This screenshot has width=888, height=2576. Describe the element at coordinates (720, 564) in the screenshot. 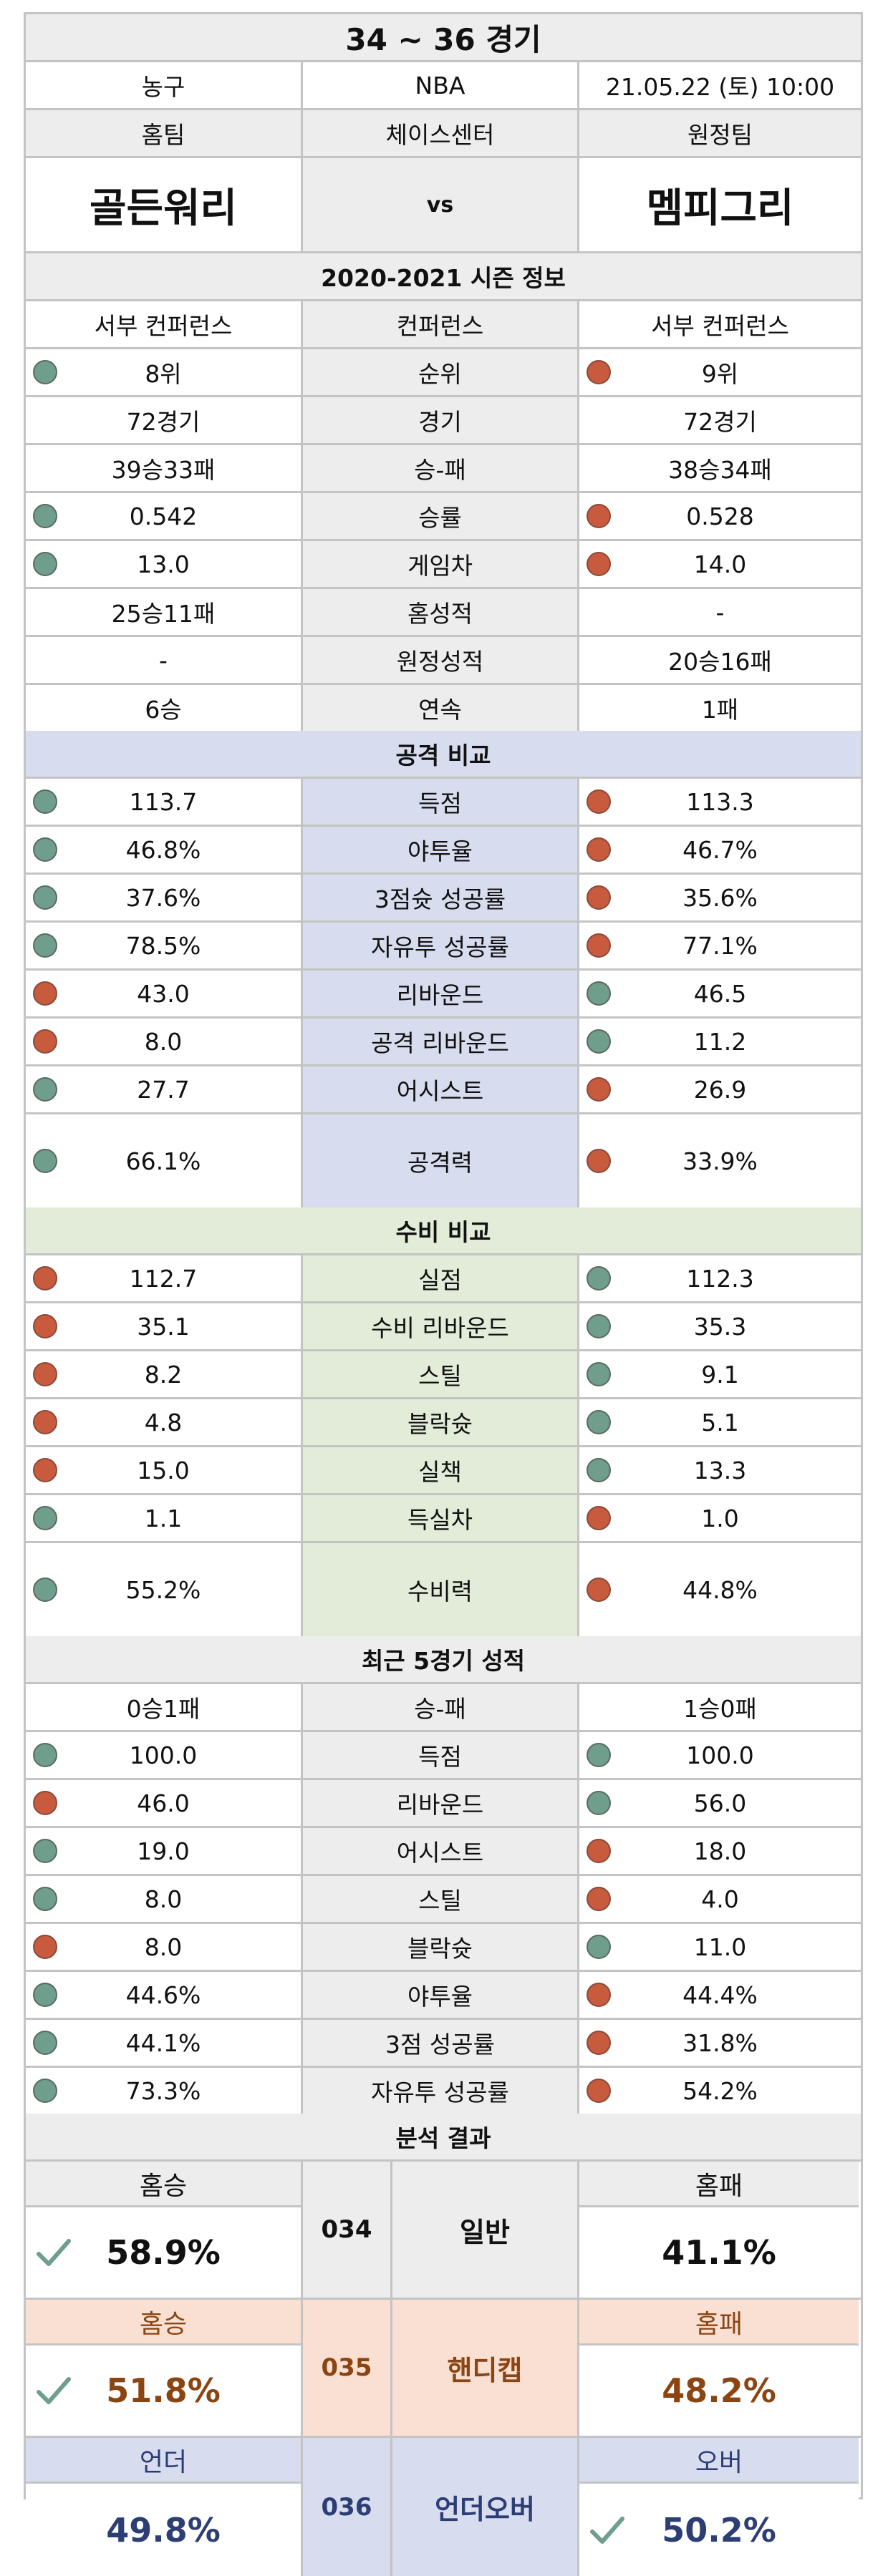

I see `away-value-cell: 14.0` at that location.